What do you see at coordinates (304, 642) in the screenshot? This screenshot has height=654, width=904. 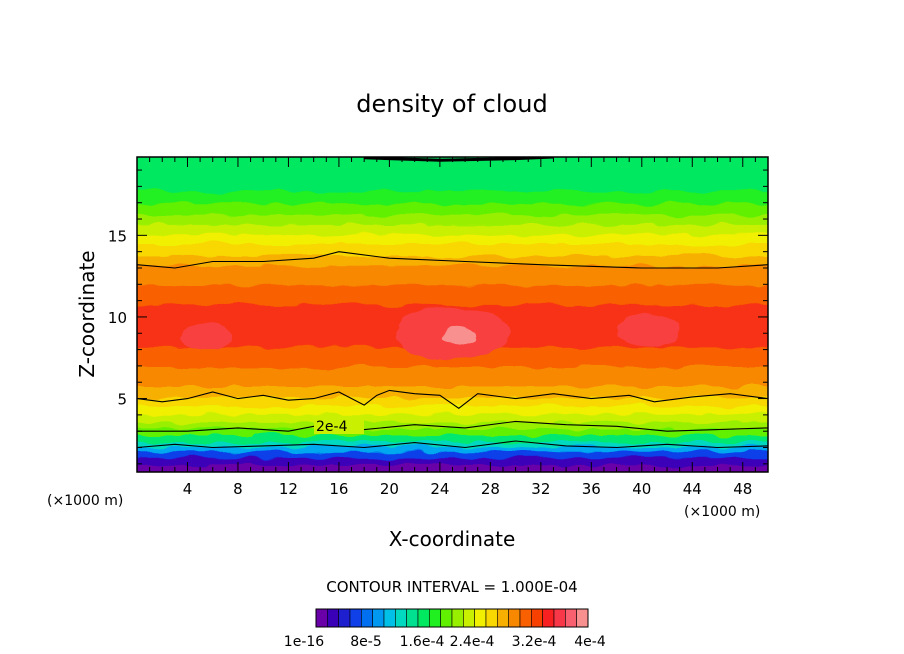 I see `colorbar-label: 1e-16` at bounding box center [304, 642].